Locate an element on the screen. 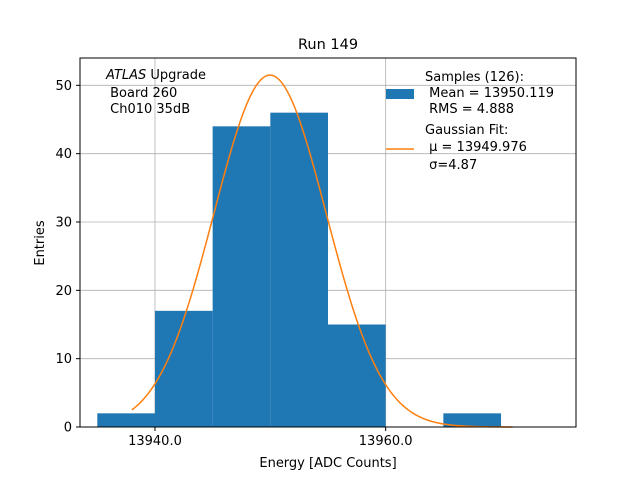 The image size is (640, 484). y-tick-label-5: 50 is located at coordinates (63, 86).